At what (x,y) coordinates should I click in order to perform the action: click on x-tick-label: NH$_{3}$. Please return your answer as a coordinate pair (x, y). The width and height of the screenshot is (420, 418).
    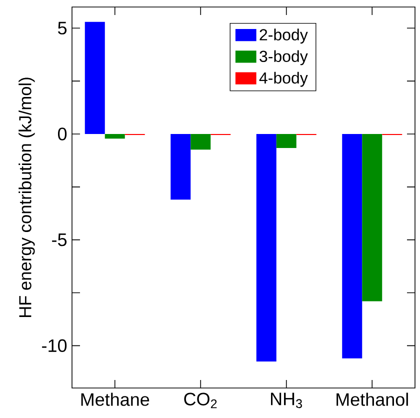
    Looking at the image, I should click on (286, 400).